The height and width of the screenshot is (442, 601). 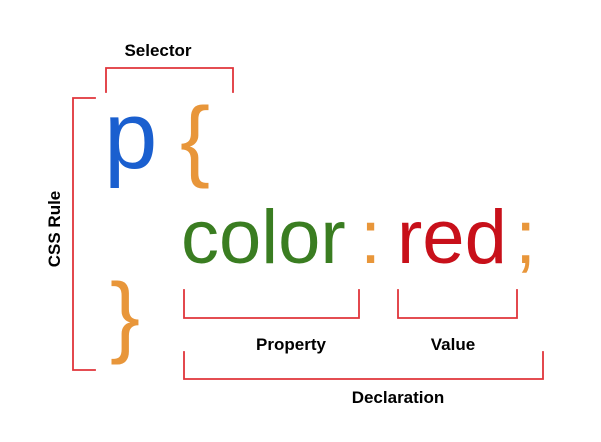 I want to click on selector-label: Selector, so click(x=157, y=50).